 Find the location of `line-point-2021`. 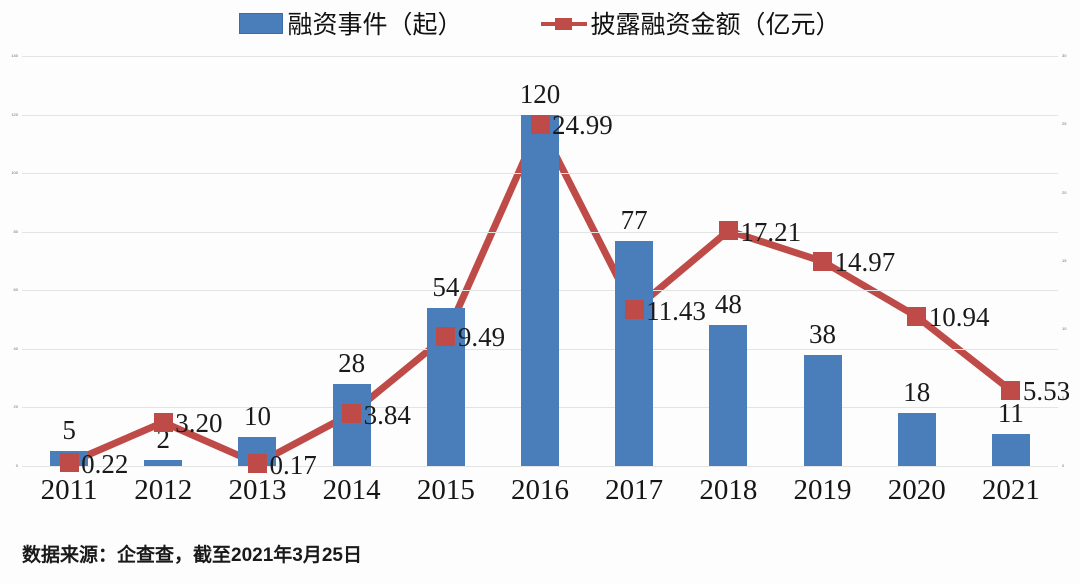

line-point-2021 is located at coordinates (1011, 390).